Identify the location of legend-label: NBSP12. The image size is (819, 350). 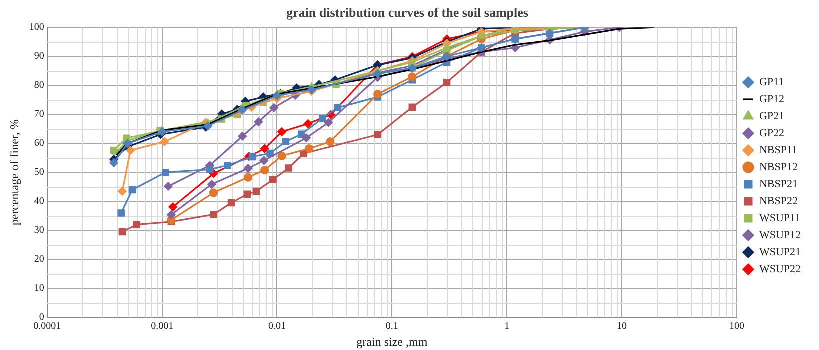
(778, 167).